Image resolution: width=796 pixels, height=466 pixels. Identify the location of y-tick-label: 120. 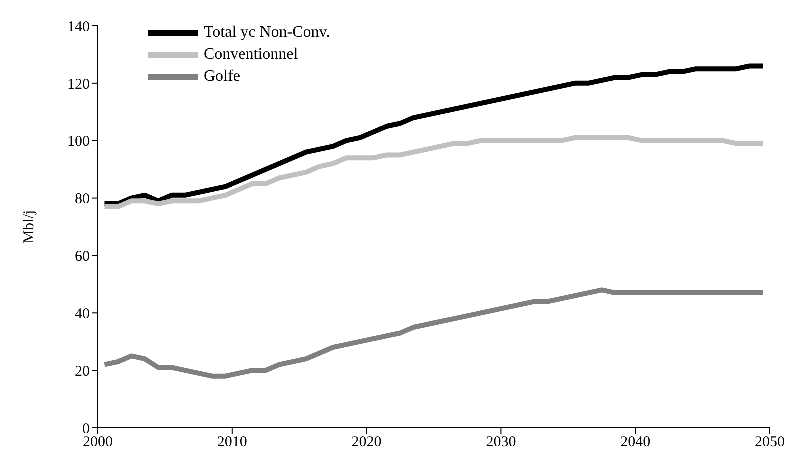
(79, 84).